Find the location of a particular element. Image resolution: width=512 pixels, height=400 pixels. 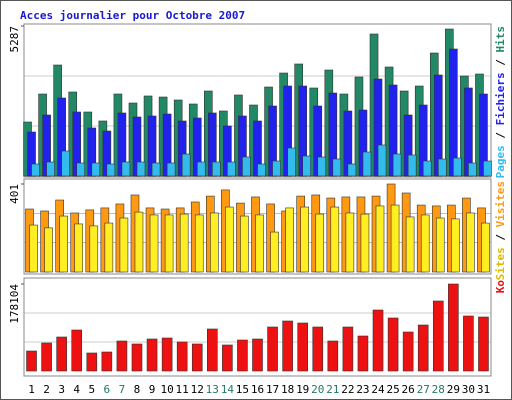

x-tick-label: 29 is located at coordinates (453, 389).